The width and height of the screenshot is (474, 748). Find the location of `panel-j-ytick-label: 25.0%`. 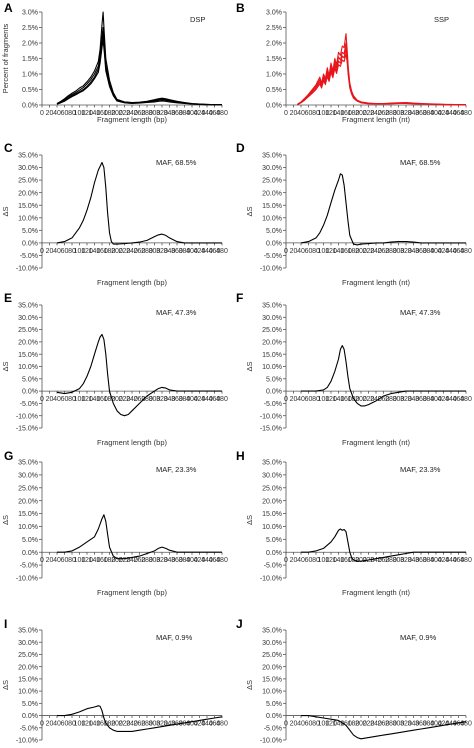

panel-j-ytick-label: 25.0% is located at coordinates (272, 655).